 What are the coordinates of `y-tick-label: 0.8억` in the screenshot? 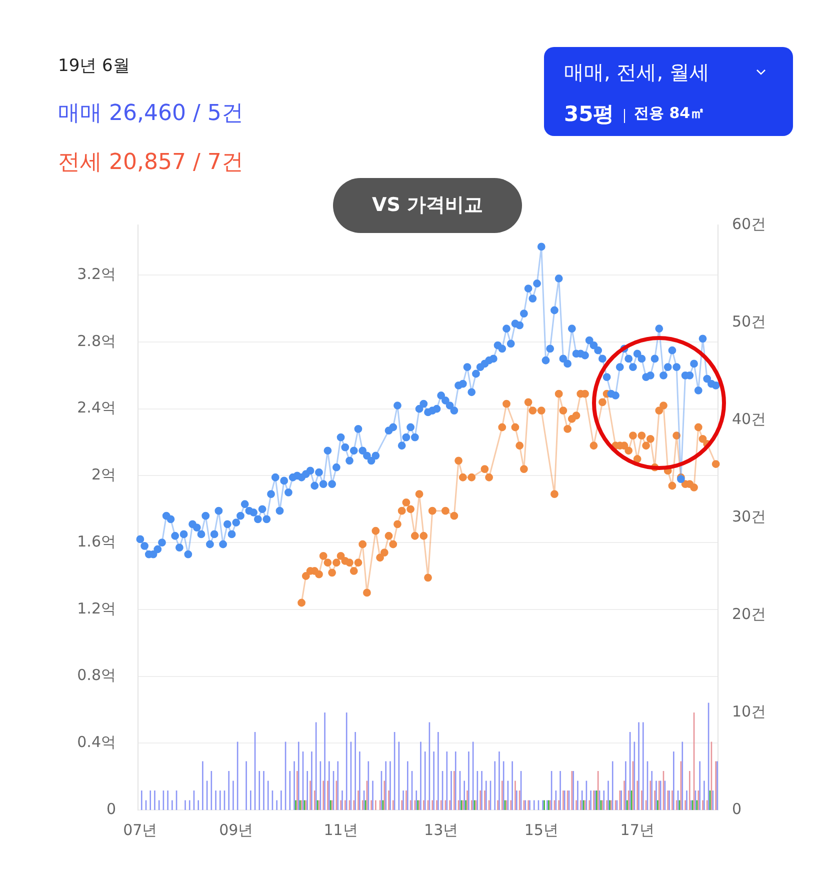 It's located at (96, 675).